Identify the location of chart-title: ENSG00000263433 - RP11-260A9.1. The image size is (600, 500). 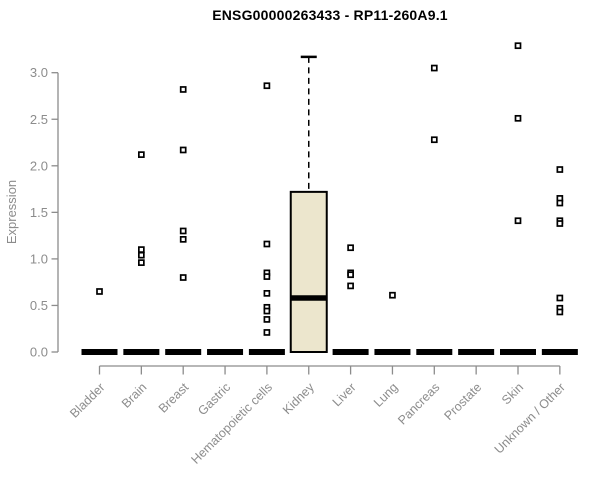
(330, 15).